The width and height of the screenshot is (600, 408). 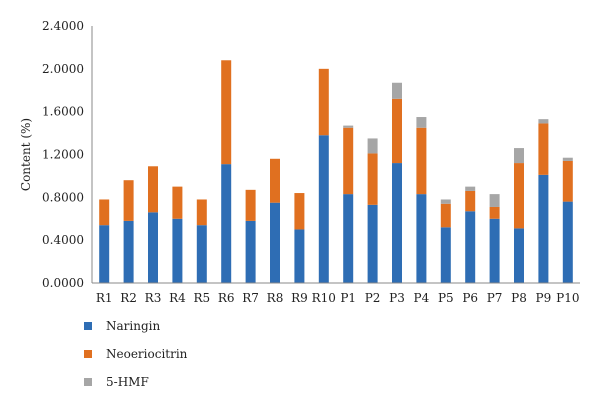 I want to click on bar-segment-naringin-r6, so click(x=226, y=223).